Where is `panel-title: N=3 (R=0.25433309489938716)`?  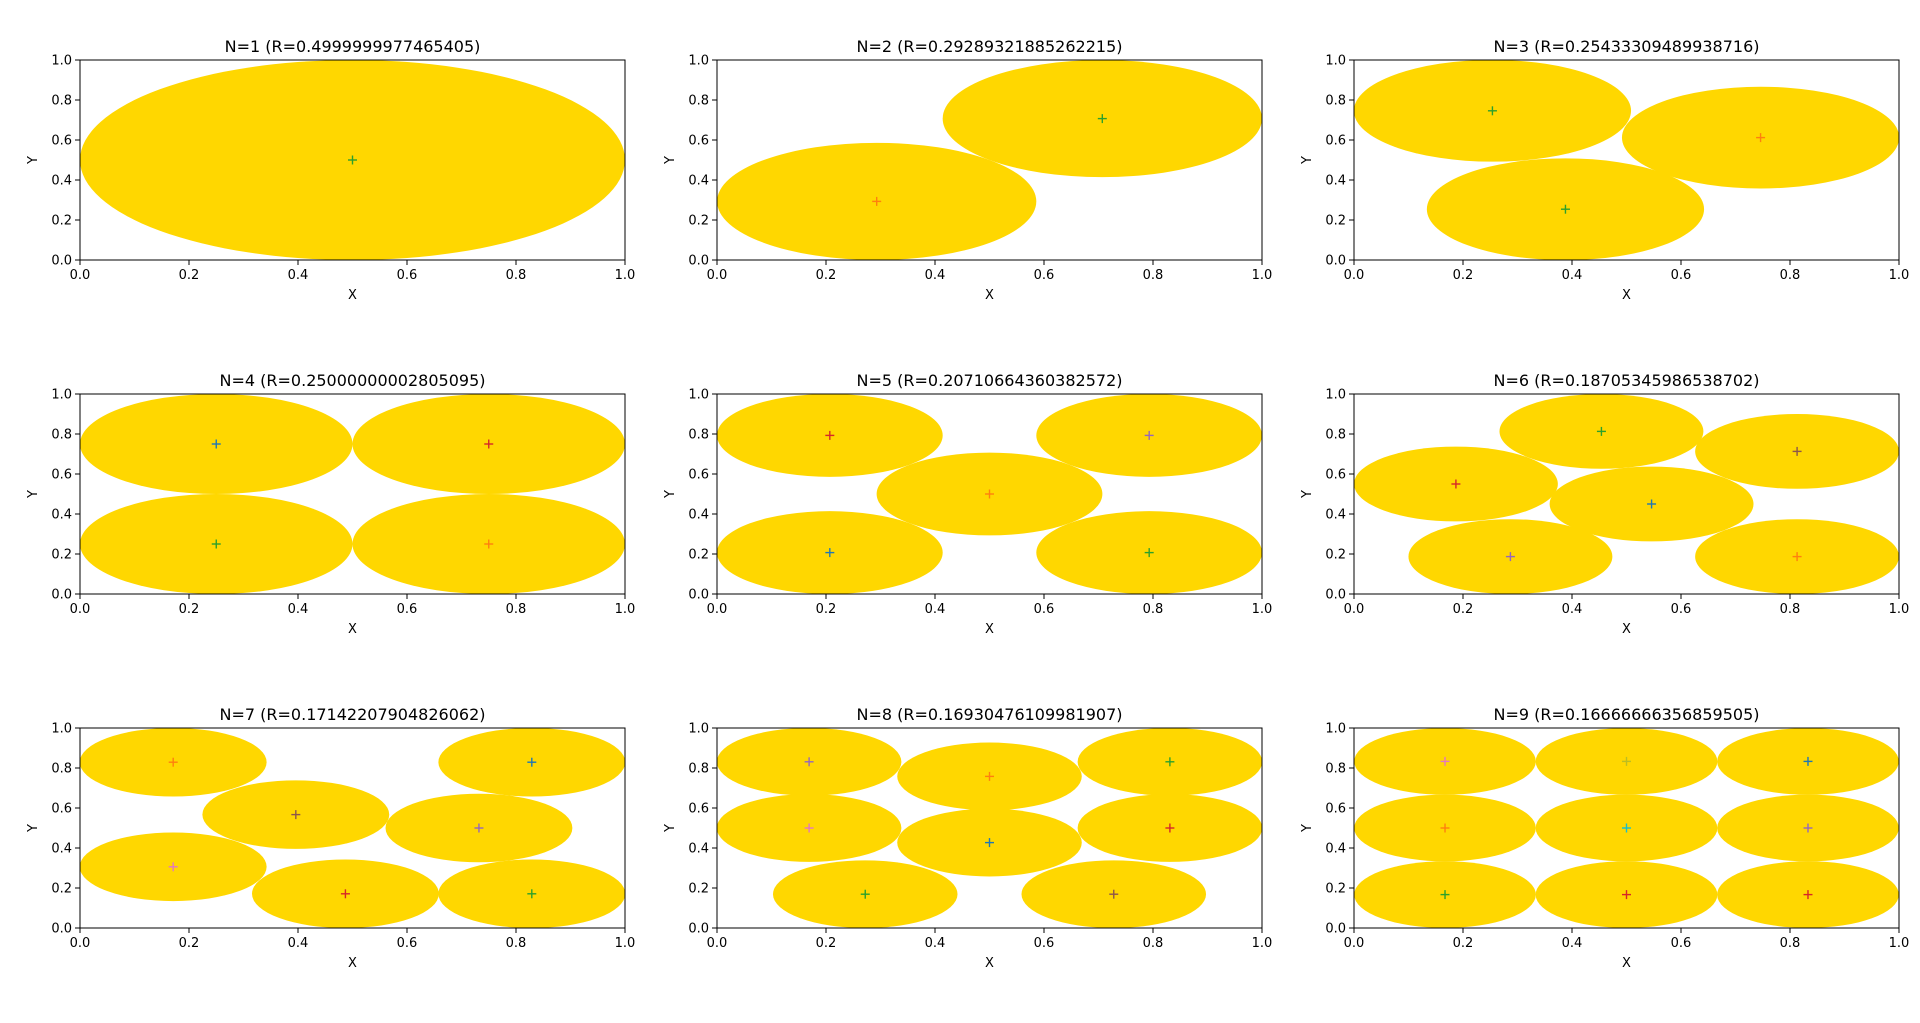
panel-title: N=3 (R=0.25433309489938716) is located at coordinates (1627, 46).